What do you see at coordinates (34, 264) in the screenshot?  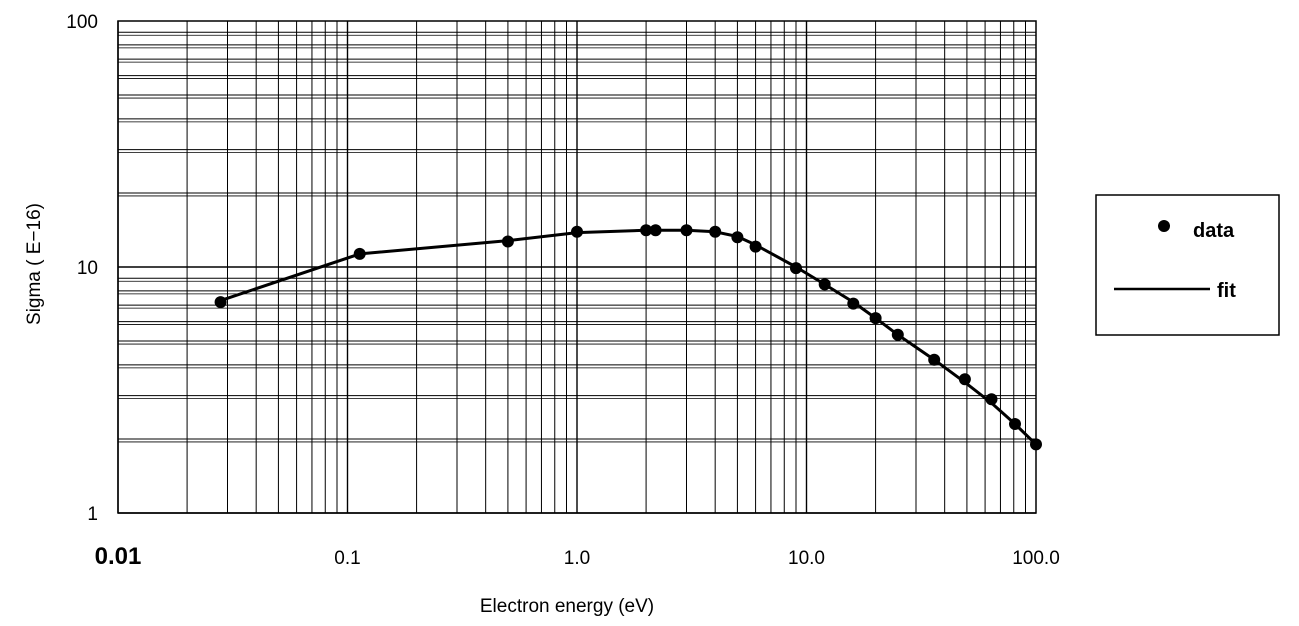 I see `y-axis-title: Sigma ( E−16)` at bounding box center [34, 264].